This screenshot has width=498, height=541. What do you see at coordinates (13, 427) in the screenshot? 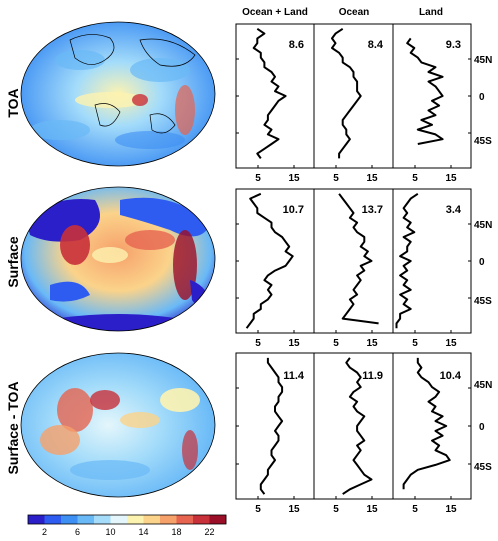
I see `row-label-surface-toa: Surface - TOA` at bounding box center [13, 427].